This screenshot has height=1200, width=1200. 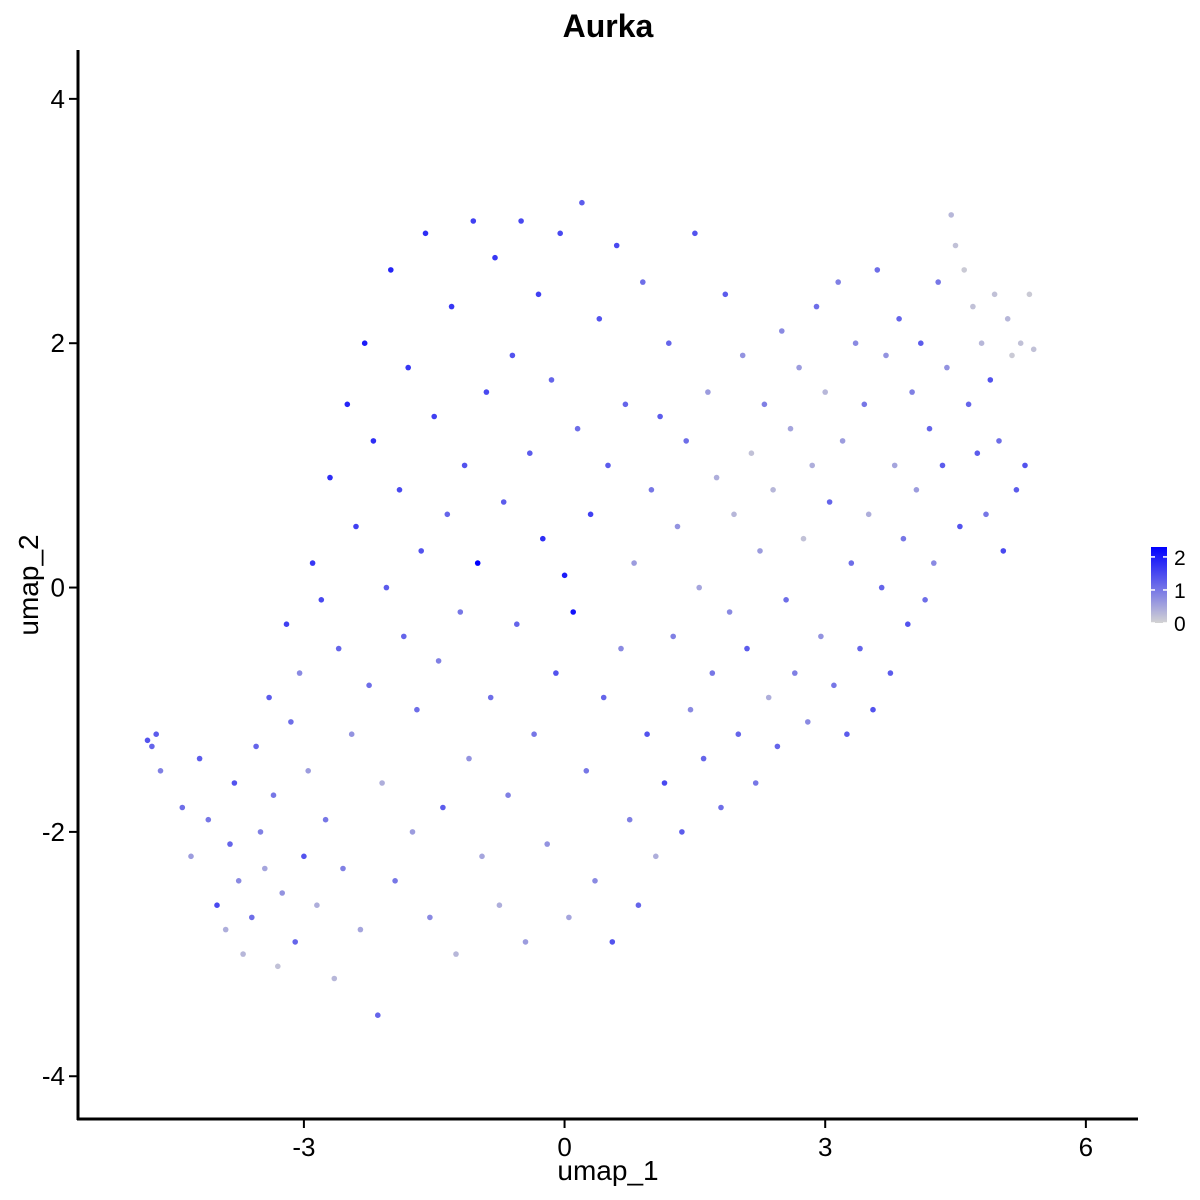 What do you see at coordinates (1086, 1147) in the screenshot?
I see `x-tick-label: 6` at bounding box center [1086, 1147].